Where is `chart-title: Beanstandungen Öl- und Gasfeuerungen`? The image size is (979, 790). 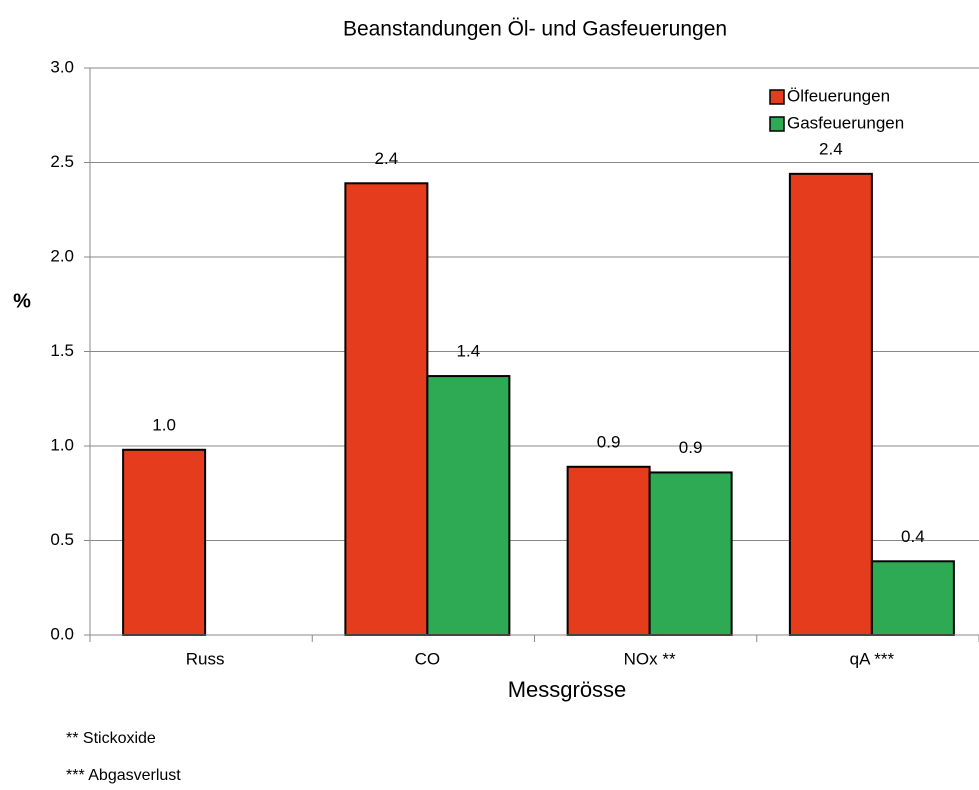
chart-title: Beanstandungen Öl- und Gasfeuerungen is located at coordinates (535, 29).